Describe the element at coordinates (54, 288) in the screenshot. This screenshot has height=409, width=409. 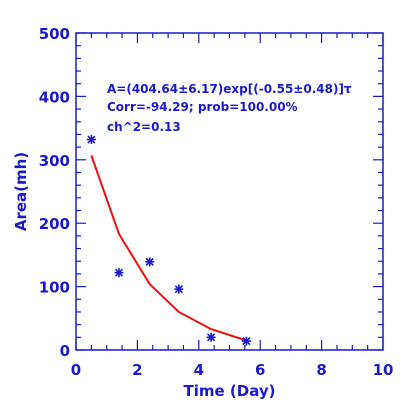
I see `y-tick-label: 100` at that location.